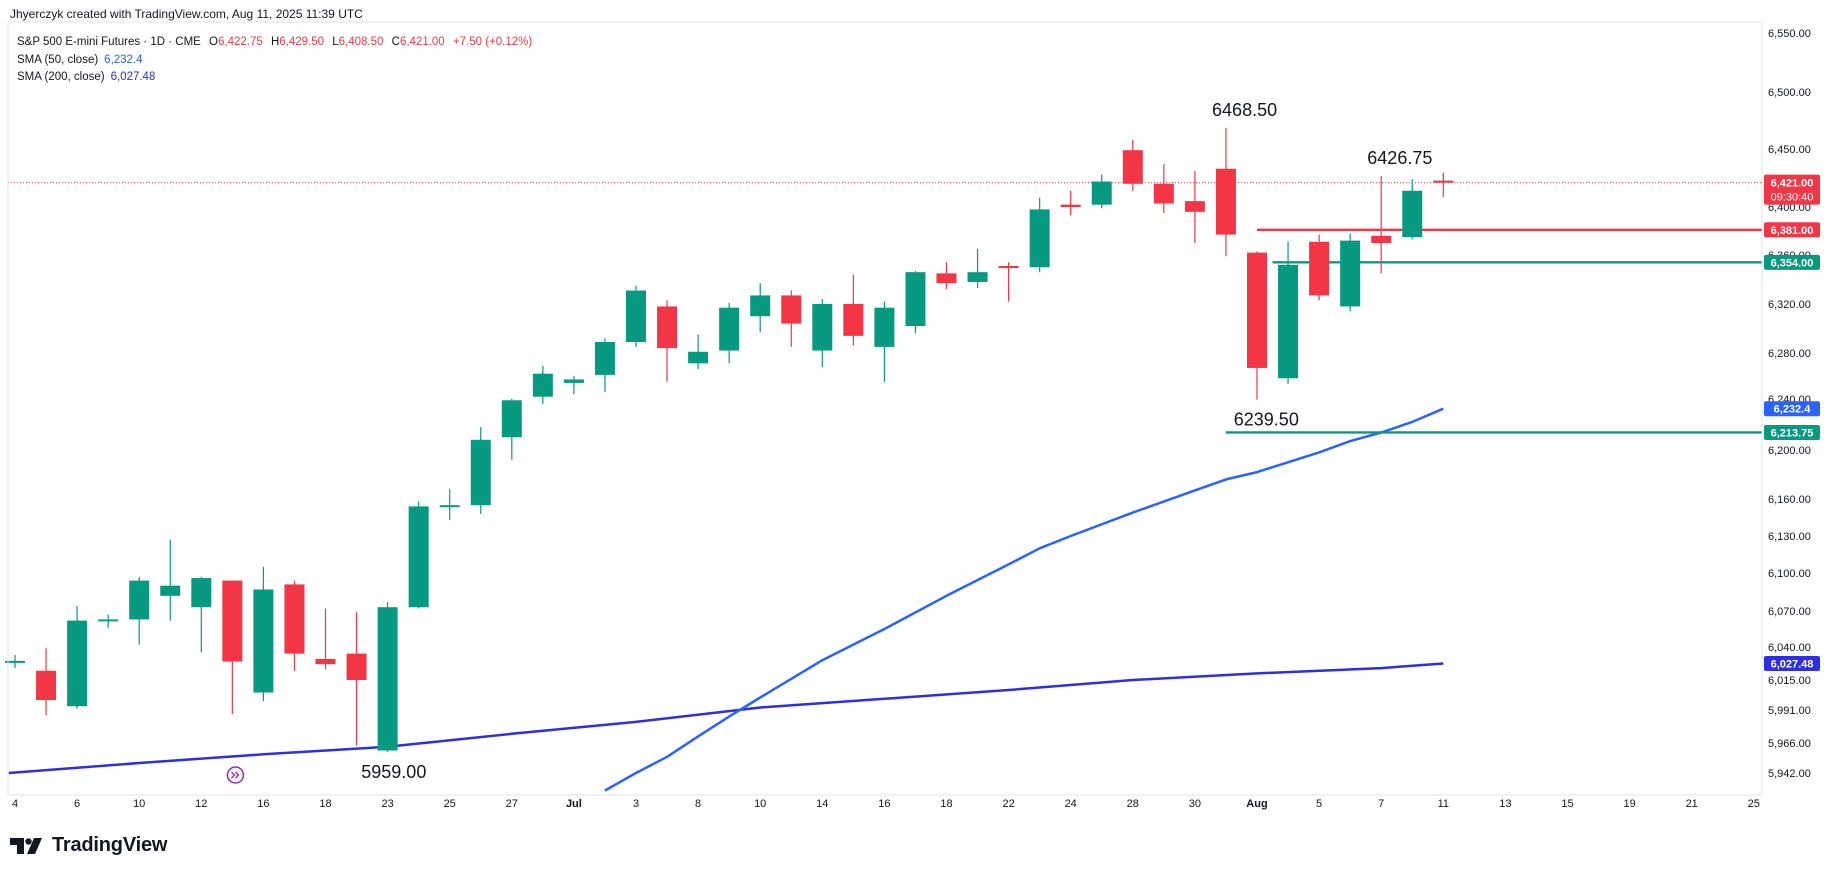 This screenshot has height=875, width=1835. What do you see at coordinates (1789, 93) in the screenshot?
I see `y-tick-label: 6,500.00` at bounding box center [1789, 93].